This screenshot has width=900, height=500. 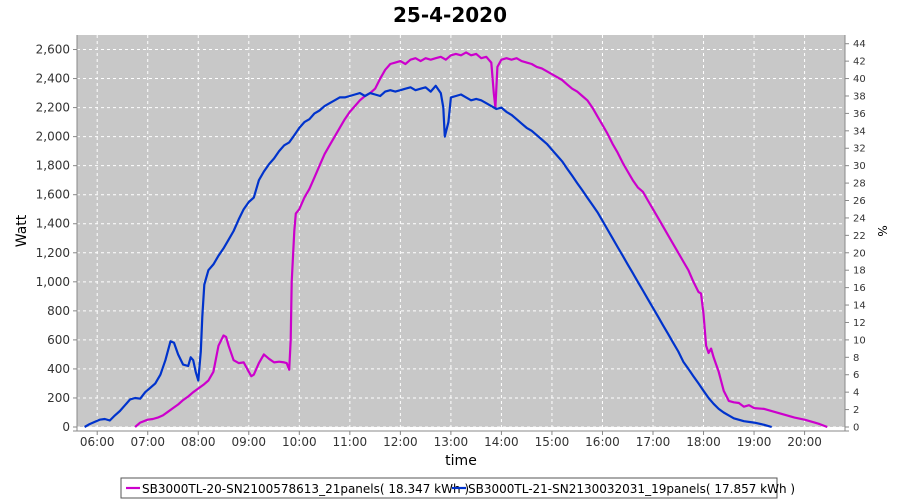 What do you see at coordinates (53, 166) in the screenshot?
I see `y-tick-label: 1,800` at bounding box center [53, 166].